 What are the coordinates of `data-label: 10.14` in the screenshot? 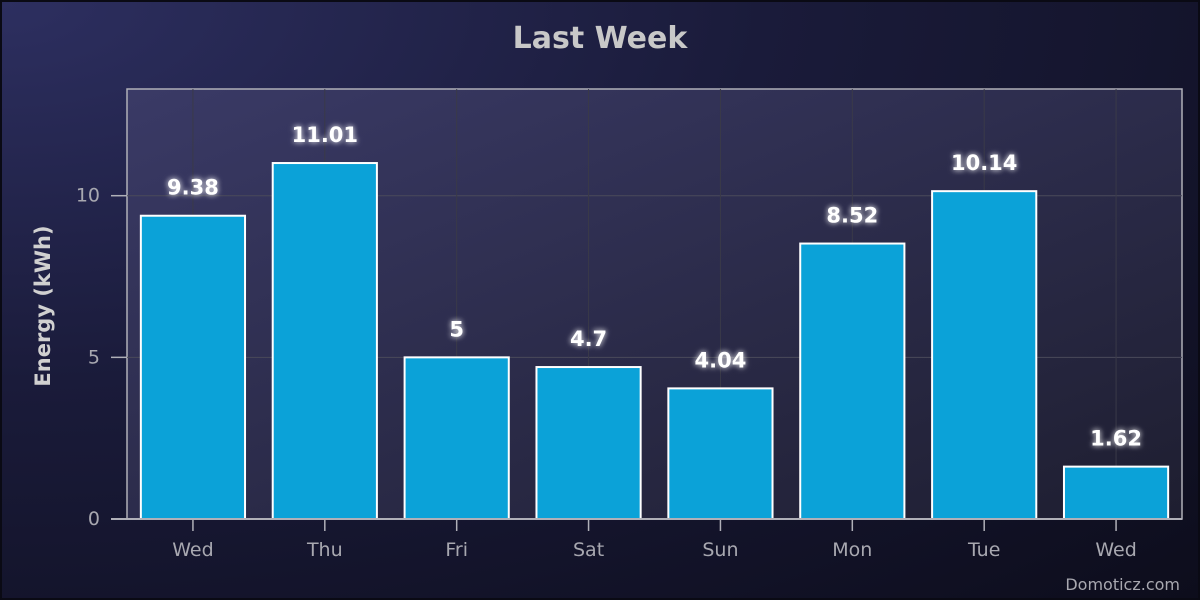 It's located at (984, 163).